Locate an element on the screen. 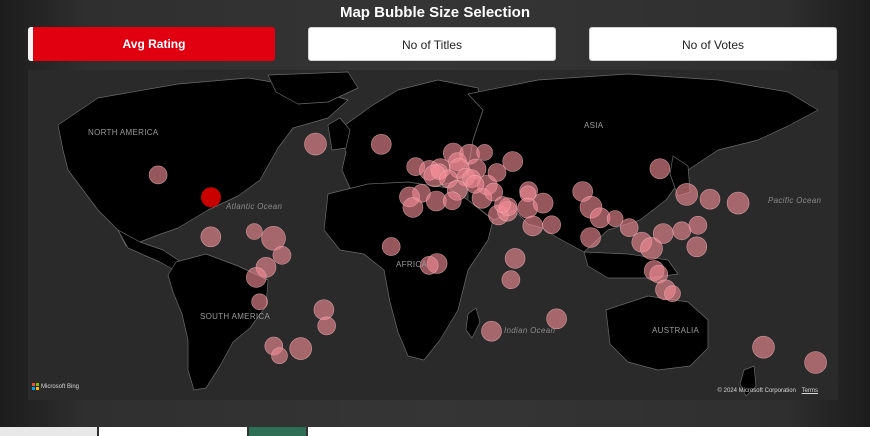  label-africa: AFRICA is located at coordinates (412, 264).